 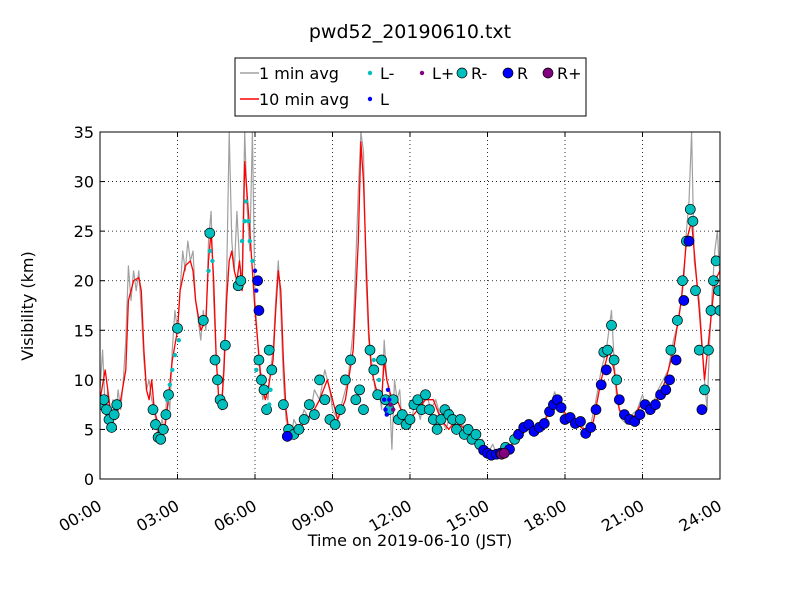 I want to click on legend-label: R-, so click(x=479, y=73).